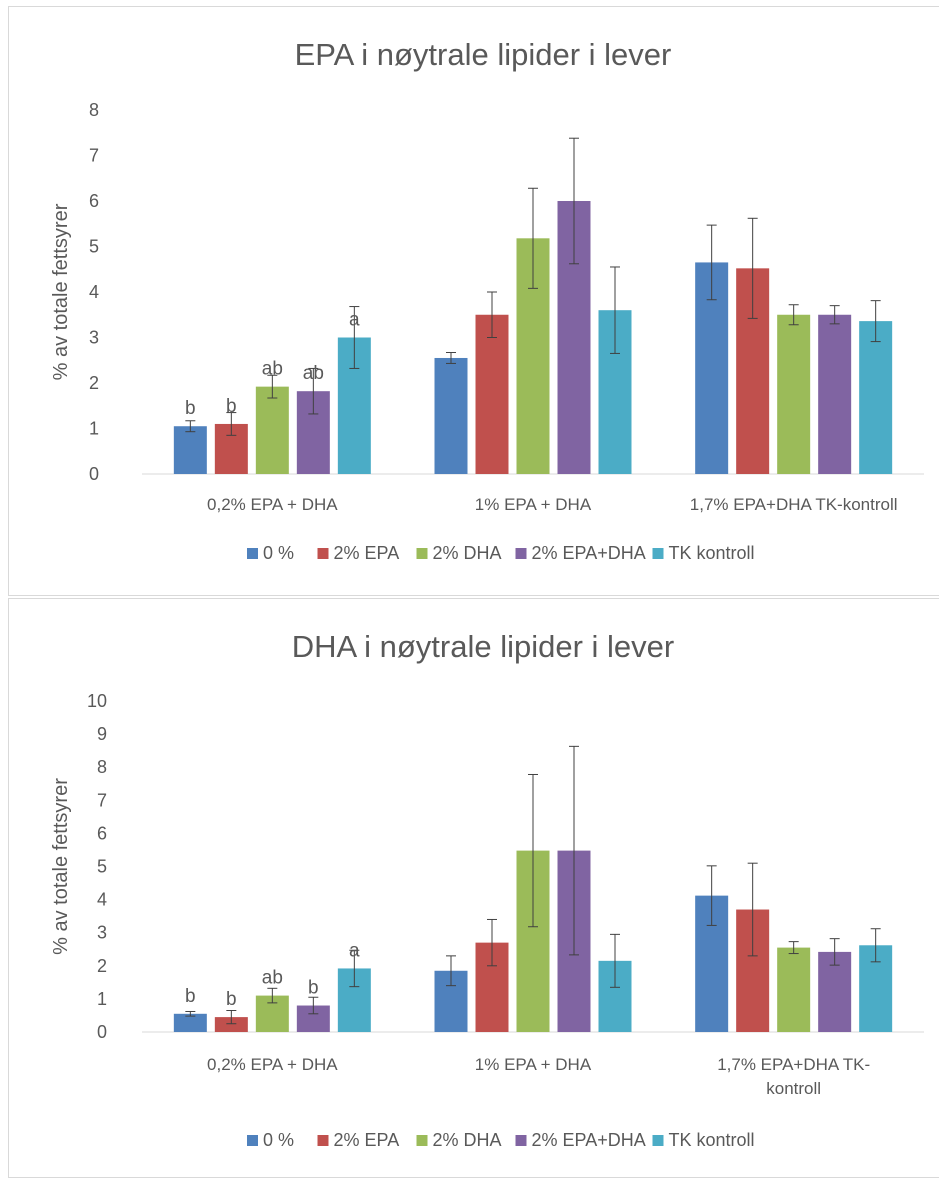  Describe the element at coordinates (483, 646) in the screenshot. I see `chart-title: DHA i nøytrale lipider i lever` at that location.